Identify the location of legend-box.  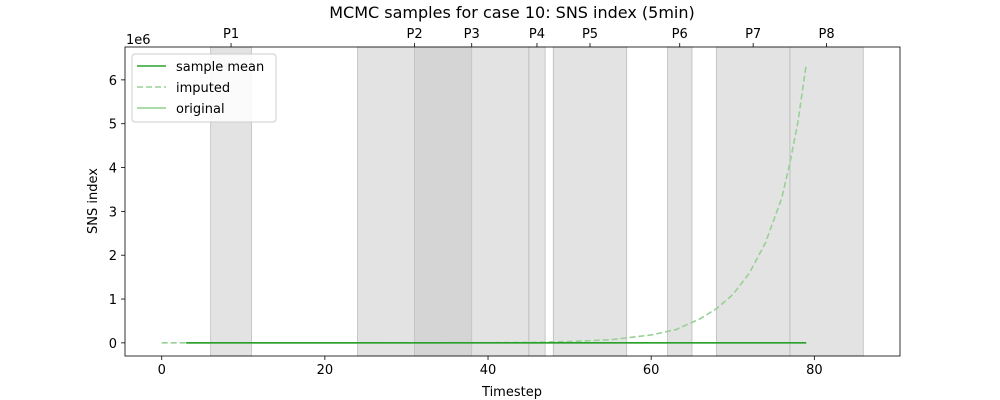
(204, 88).